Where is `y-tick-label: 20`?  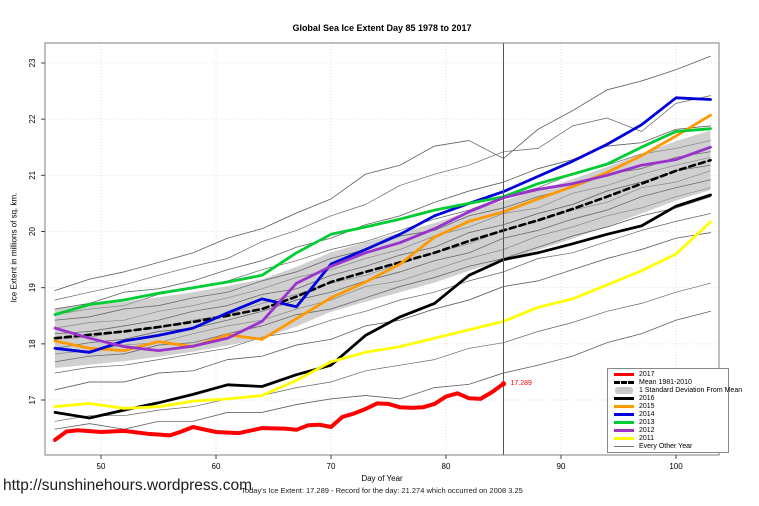
y-tick-label: 20 is located at coordinates (32, 230).